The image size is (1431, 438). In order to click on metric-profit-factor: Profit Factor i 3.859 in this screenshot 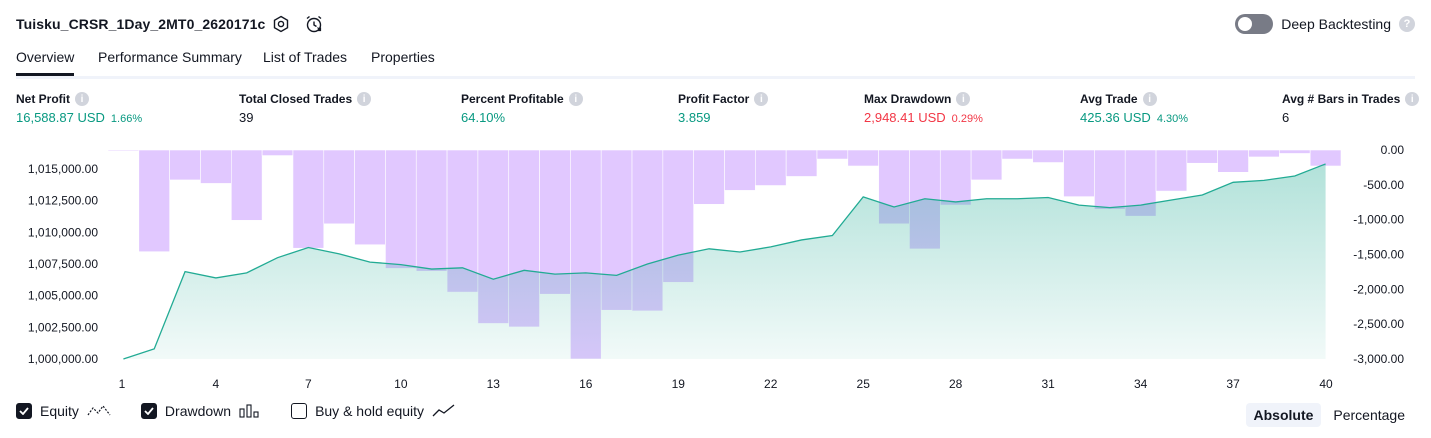, I will do `click(723, 108)`.